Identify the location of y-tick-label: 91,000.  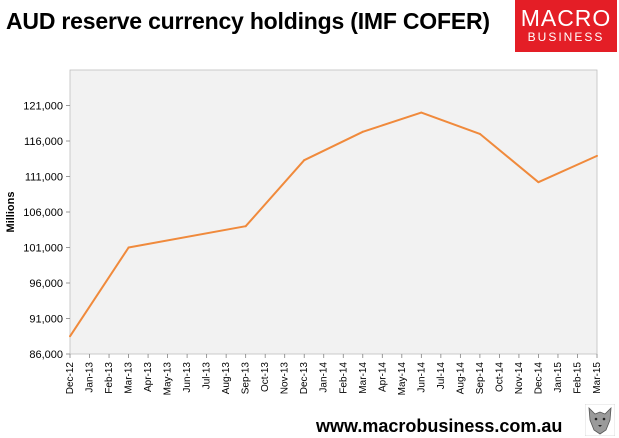
(46, 320).